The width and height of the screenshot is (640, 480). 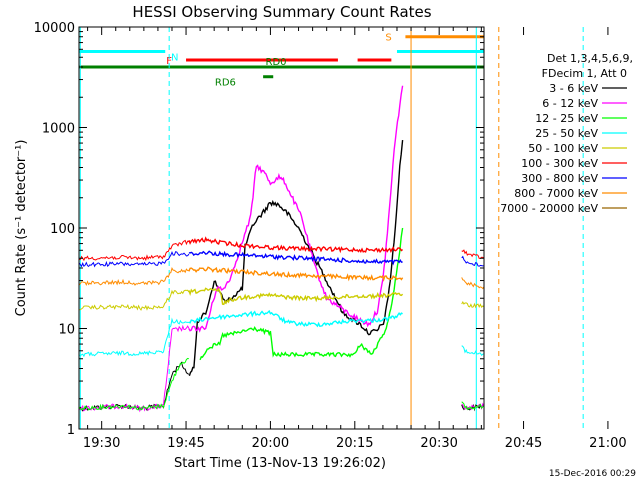 I want to click on legend-label: 800 - 7000 keV, so click(x=556, y=193).